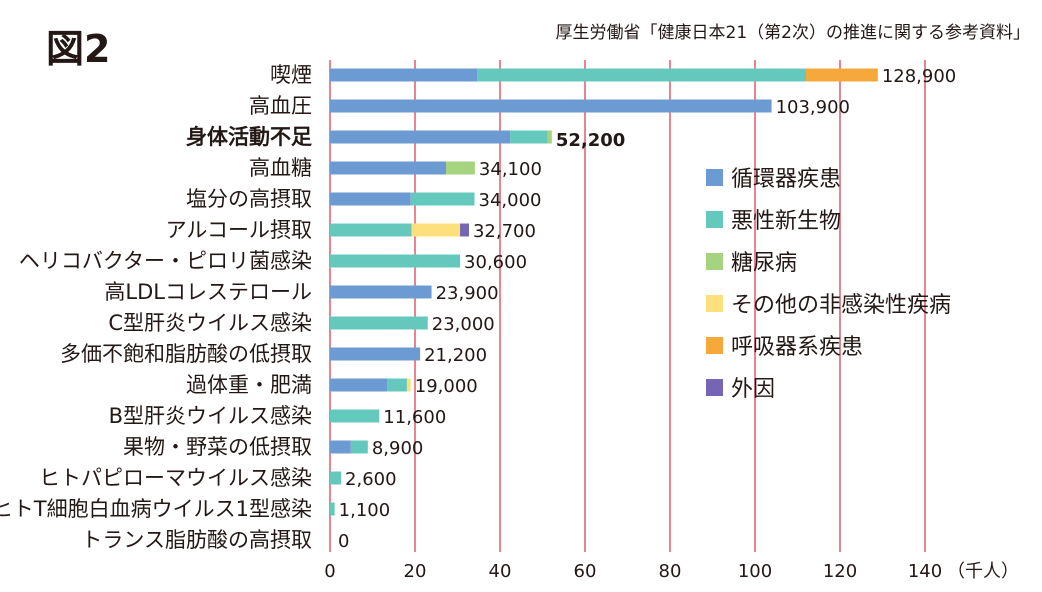 Image resolution: width=1042 pixels, height=592 pixels. What do you see at coordinates (217, 447) in the screenshot?
I see `category-label: 果物・野菜の低摂取` at bounding box center [217, 447].